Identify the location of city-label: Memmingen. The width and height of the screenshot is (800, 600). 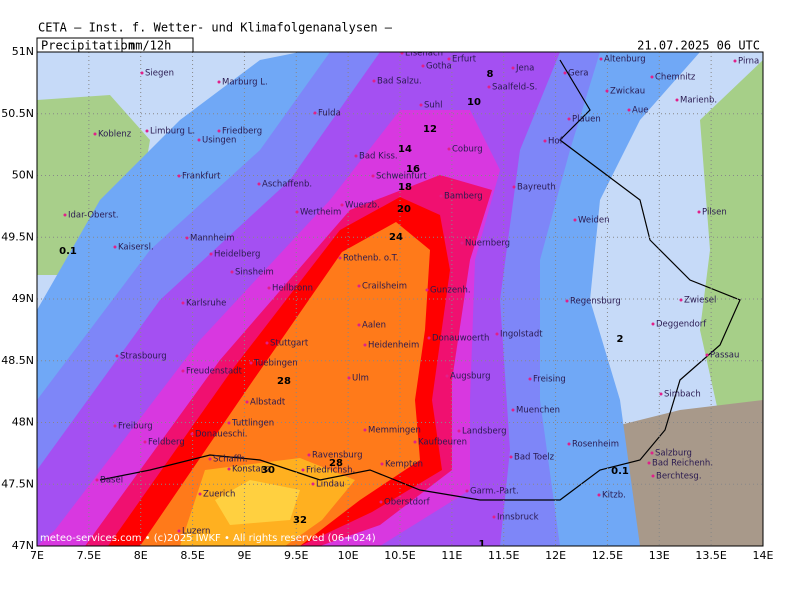
(394, 431).